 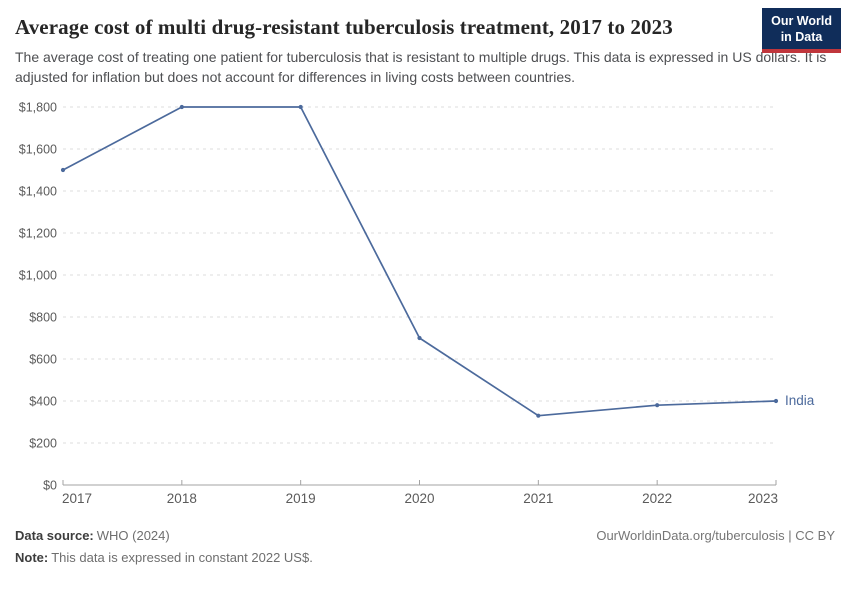 I want to click on x-tick-label: 2018, so click(x=182, y=498).